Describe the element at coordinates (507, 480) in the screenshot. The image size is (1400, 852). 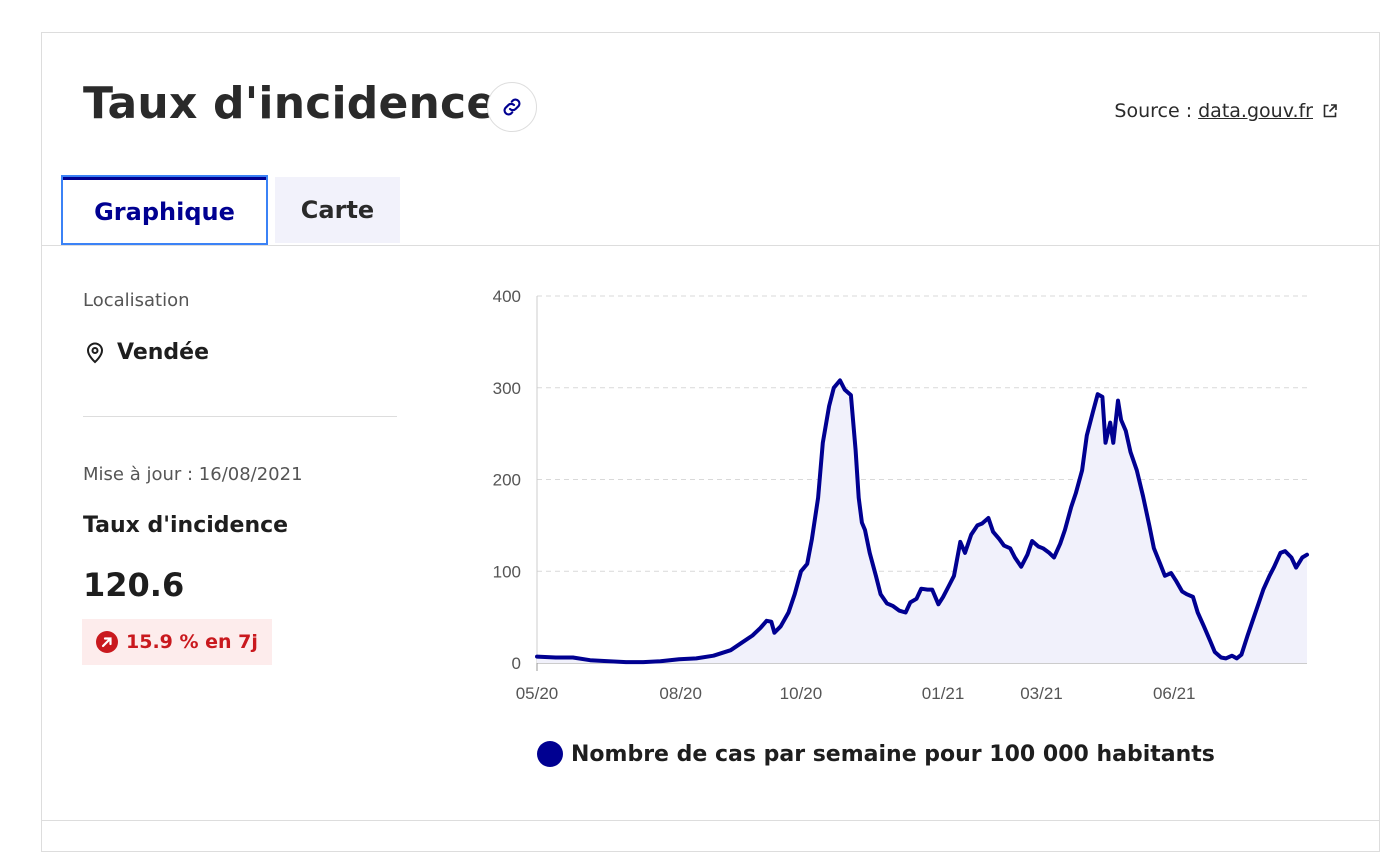
I see `y-tick-label: 200` at that location.